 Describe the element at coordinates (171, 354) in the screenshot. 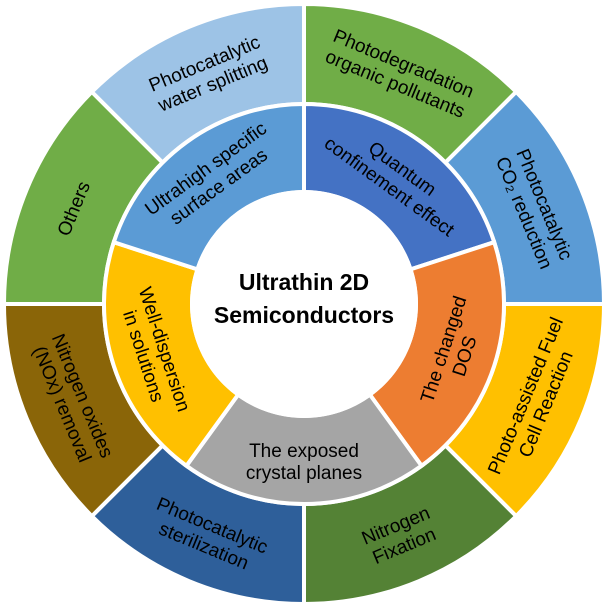

I see `inner-ring-segment-4: Well-dispersionin solutions` at that location.